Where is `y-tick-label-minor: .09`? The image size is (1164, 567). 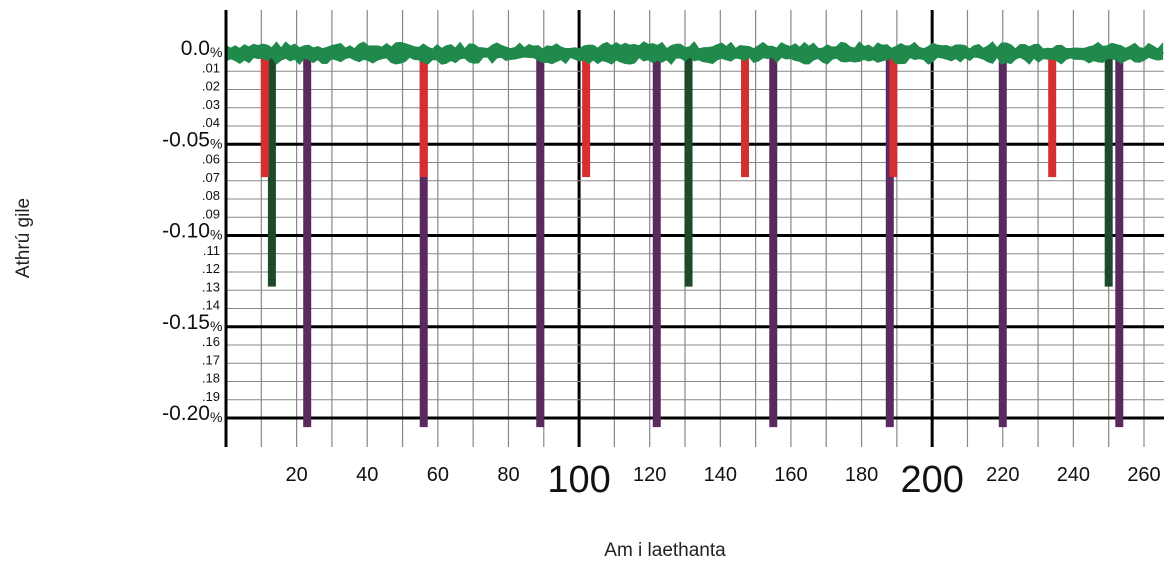 y-tick-label-minor: .09 is located at coordinates (211, 213).